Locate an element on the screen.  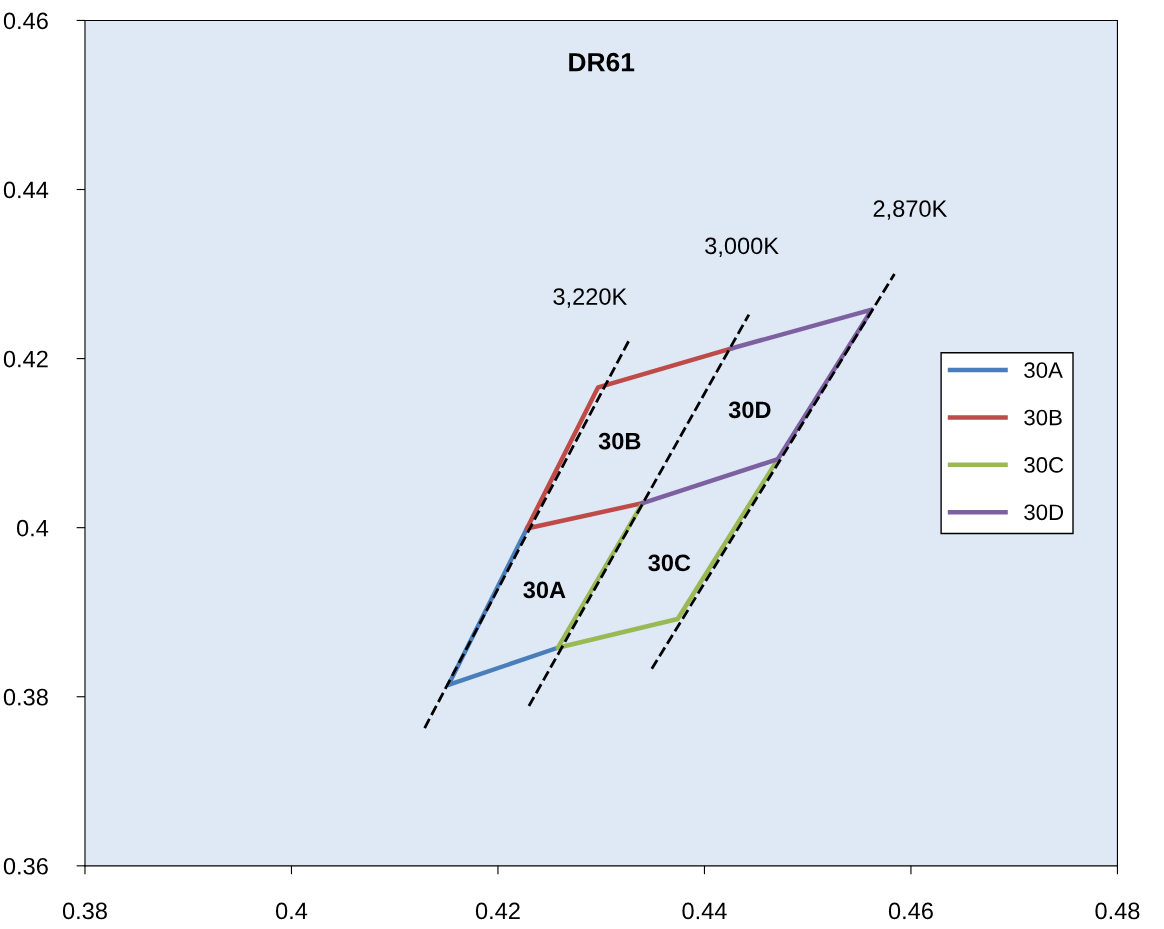
y-tick-label: 0.42 is located at coordinates (25, 359).